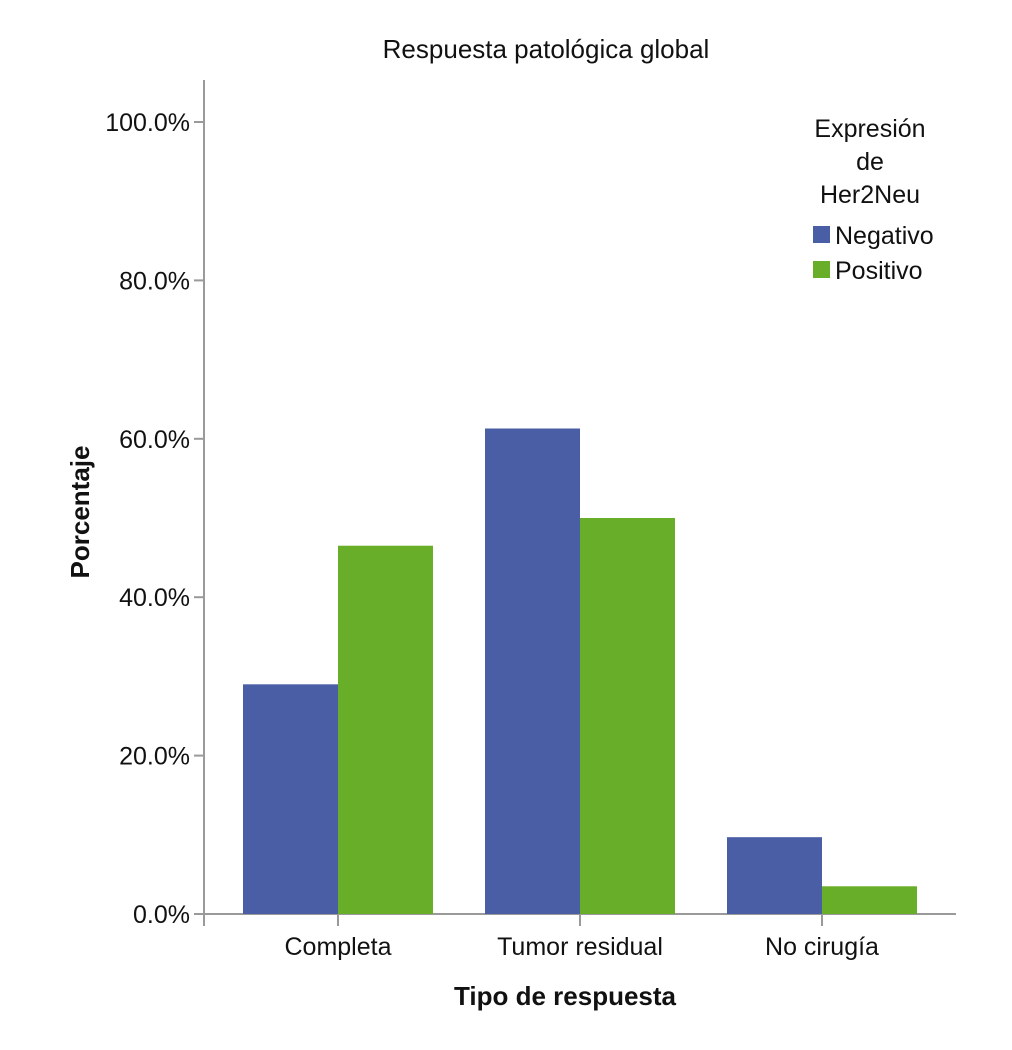 This screenshot has height=1050, width=1012. I want to click on y-axis-ticks: 0.0% 20.0% 40.0% 60.0% 80.0% 100.0%, so click(154, 519).